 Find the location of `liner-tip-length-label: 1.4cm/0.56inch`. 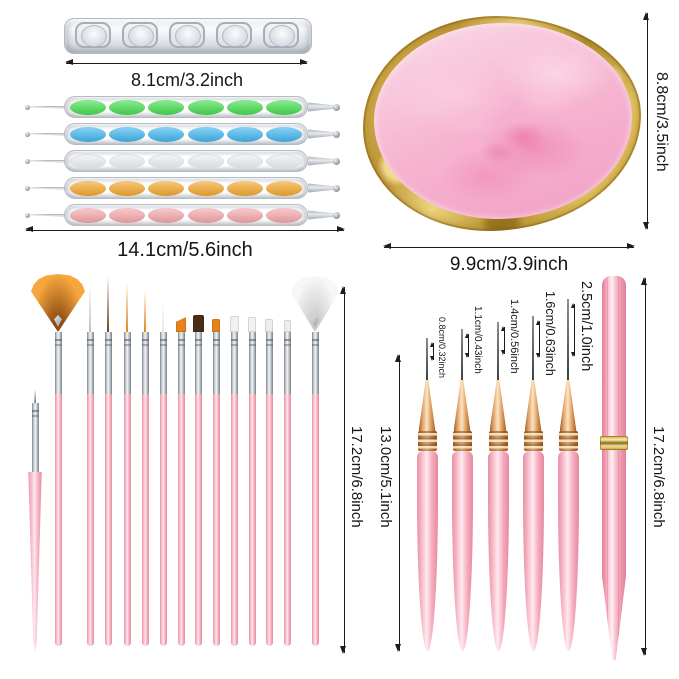

liner-tip-length-label: 1.4cm/0.56inch is located at coordinates (514, 336).